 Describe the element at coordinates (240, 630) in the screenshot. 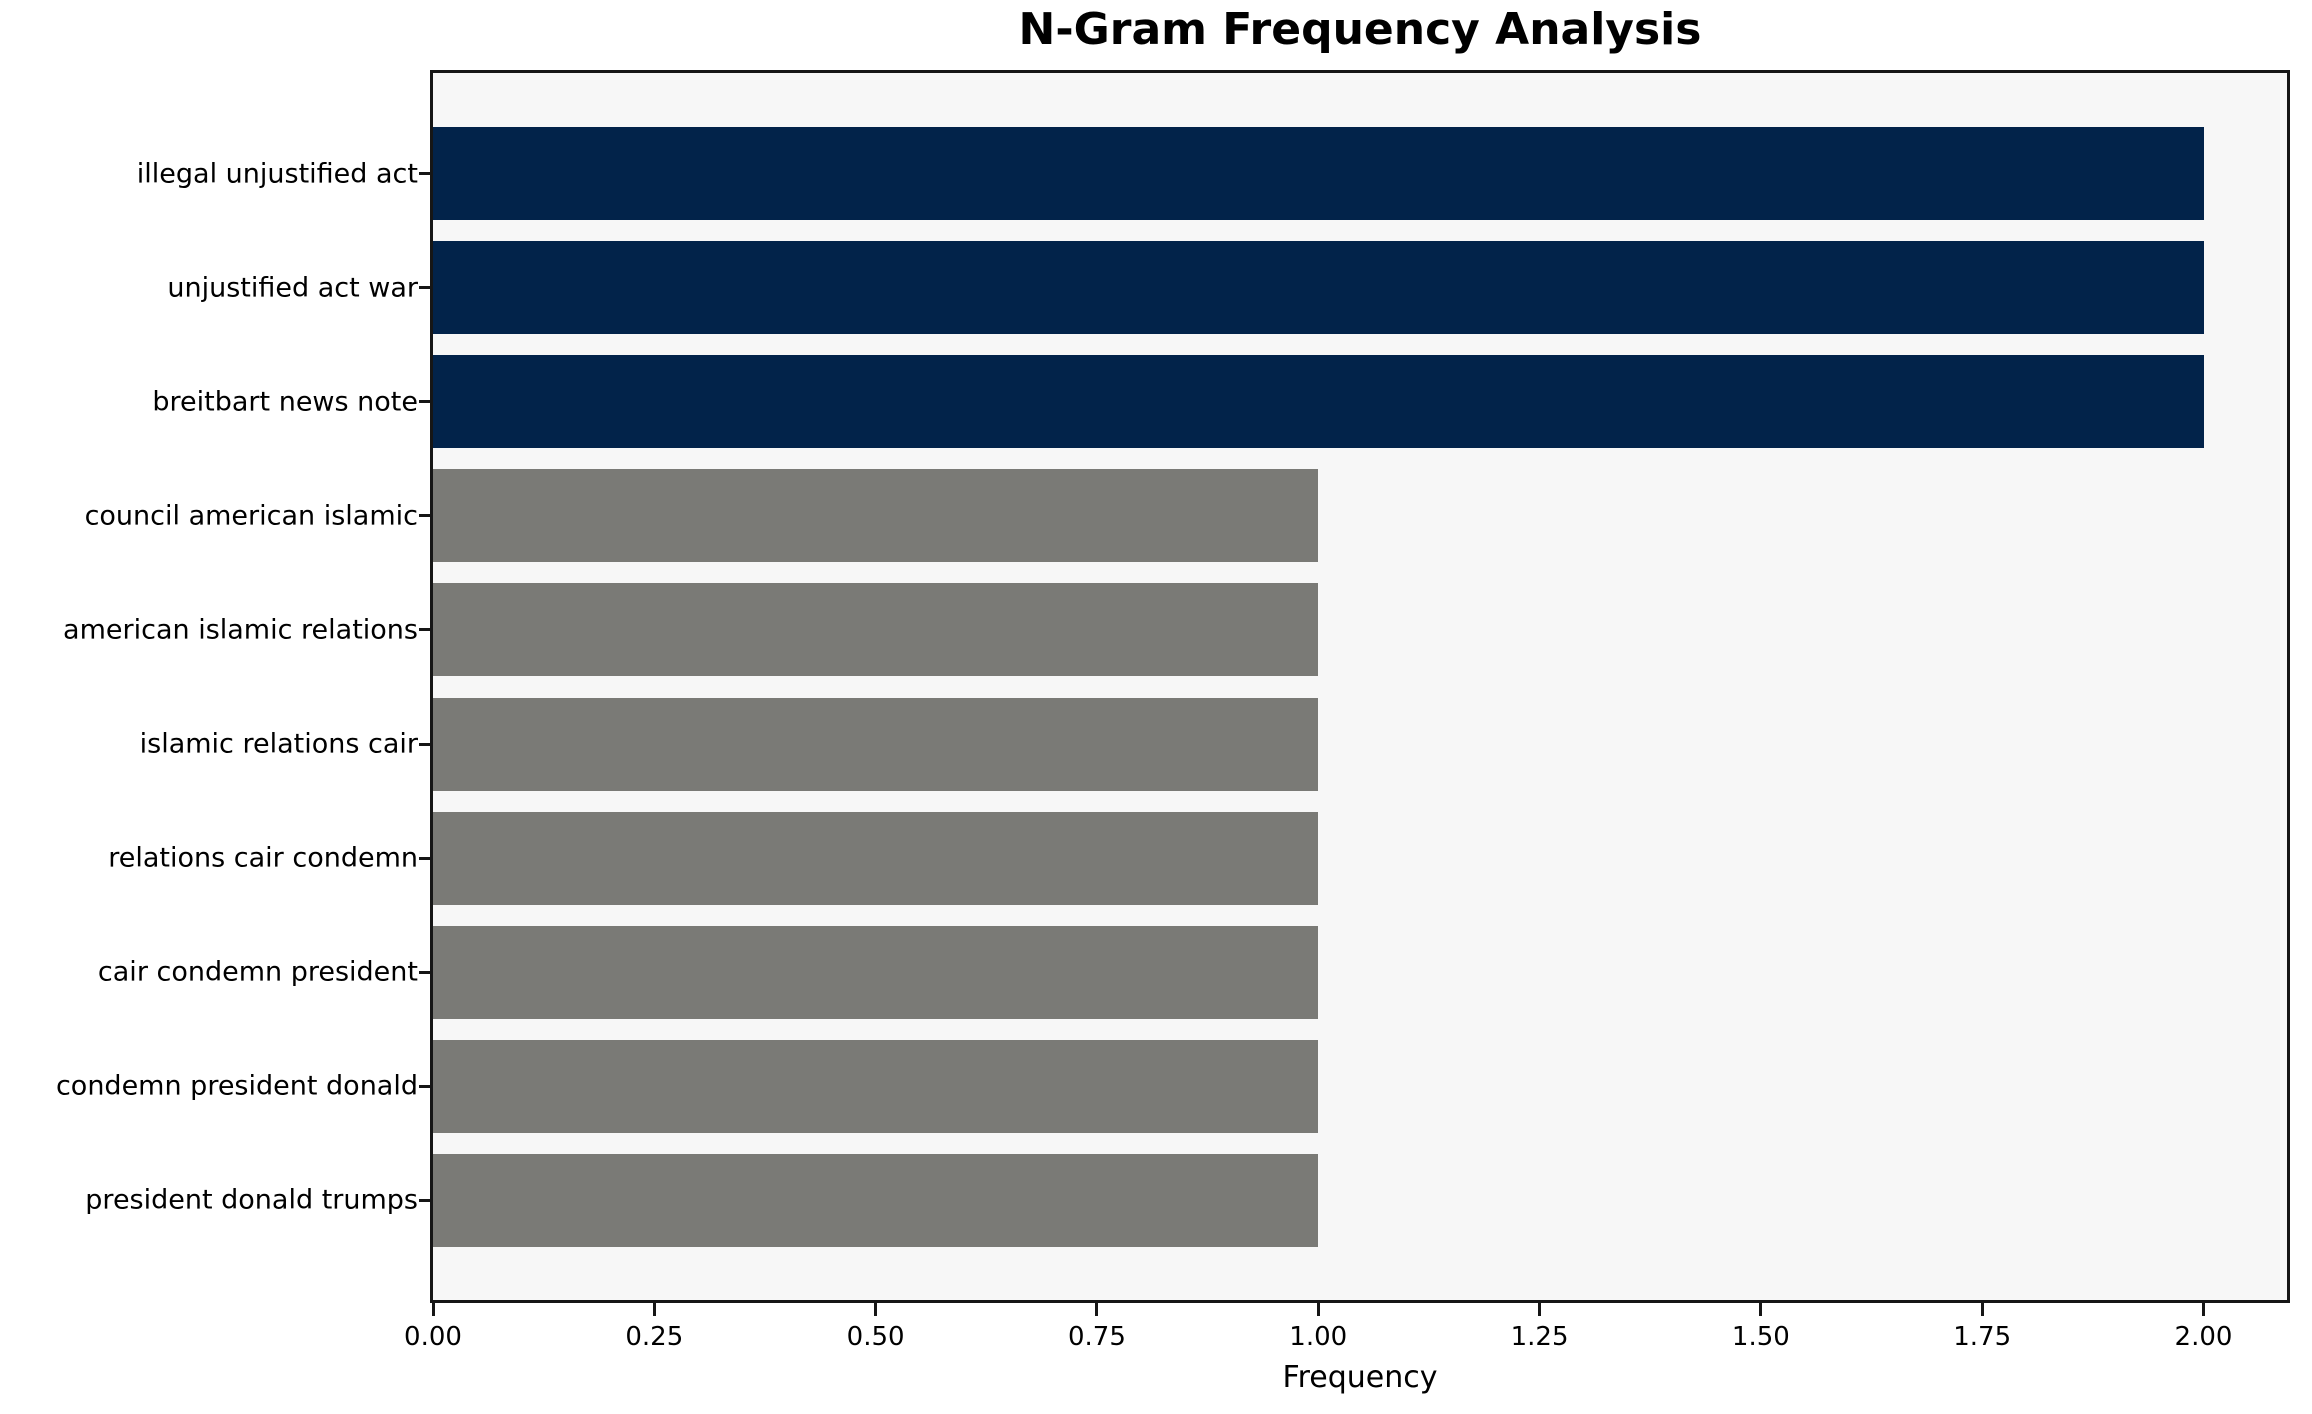

I see `y-axis-label: american islamic relations` at that location.